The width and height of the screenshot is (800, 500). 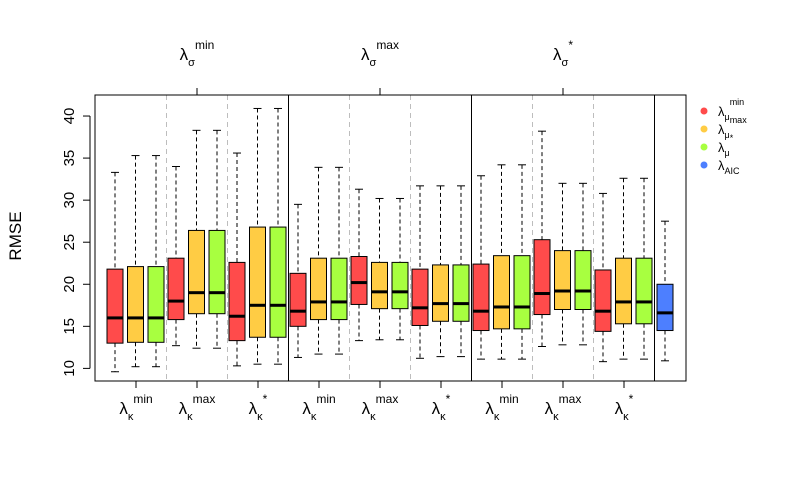 I want to click on top-tick-label: λσmax, so click(x=380, y=53).